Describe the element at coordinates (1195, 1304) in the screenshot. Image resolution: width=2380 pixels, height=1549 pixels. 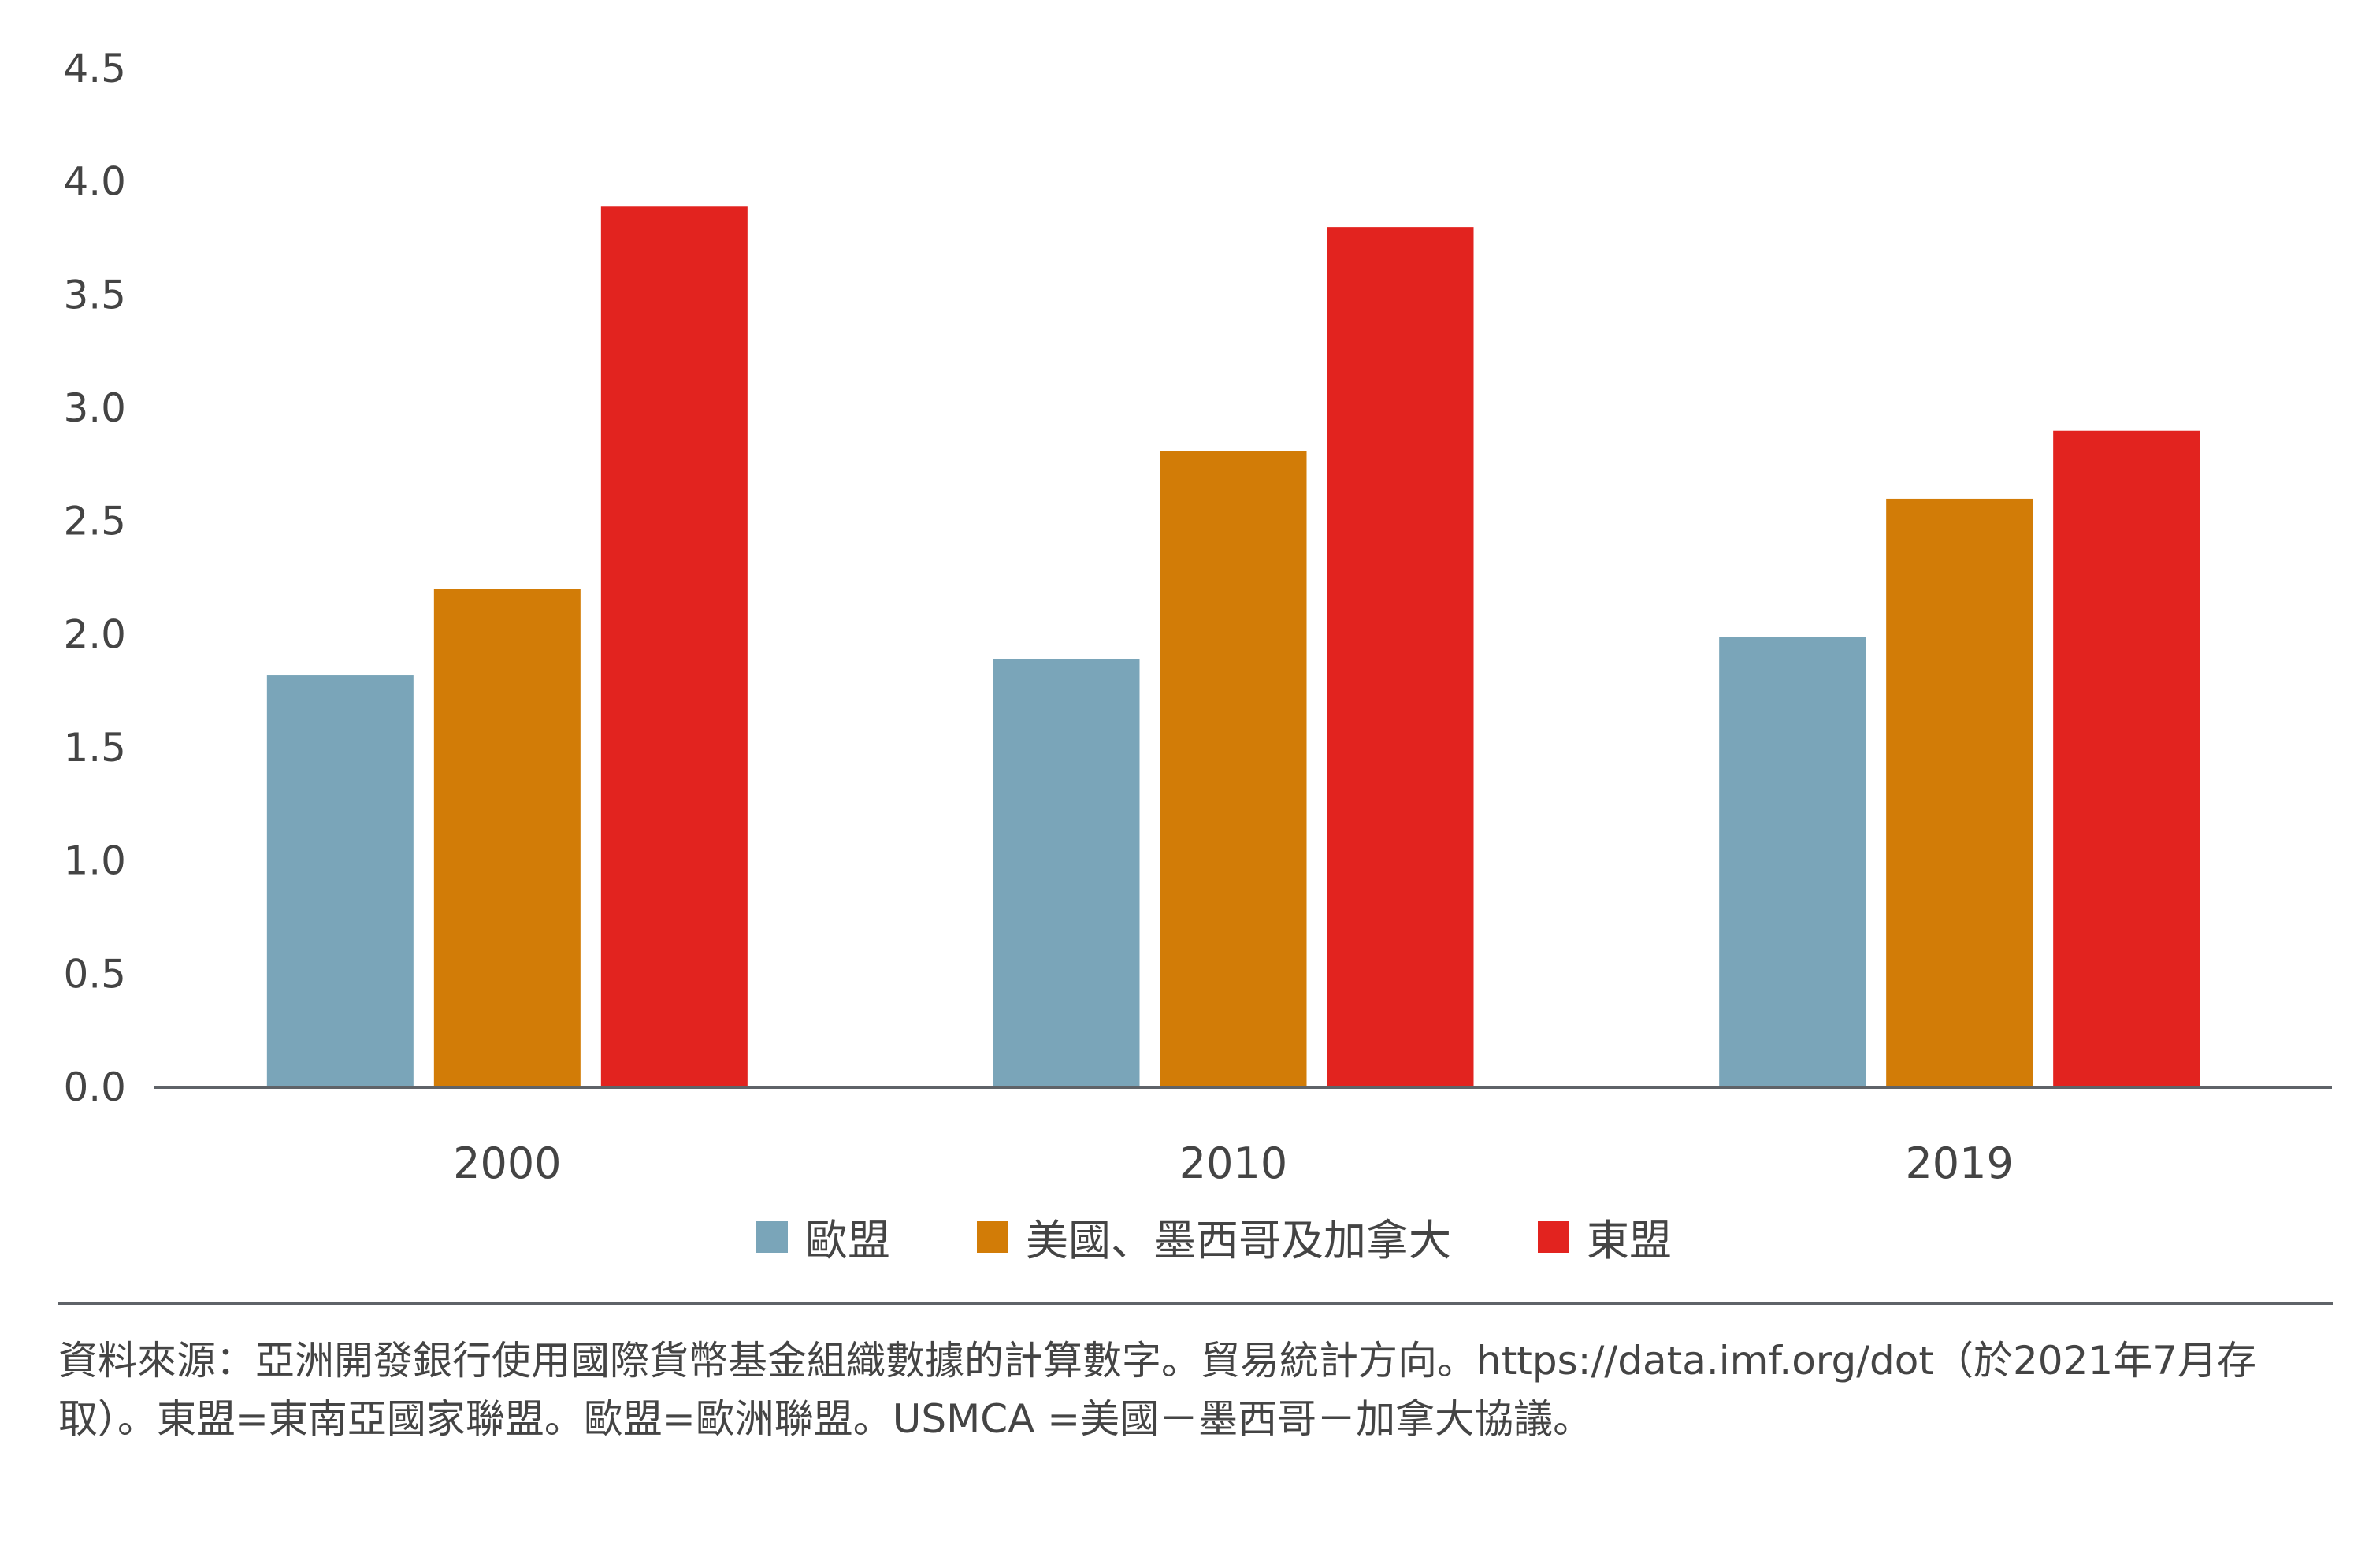
I see `divider` at that location.